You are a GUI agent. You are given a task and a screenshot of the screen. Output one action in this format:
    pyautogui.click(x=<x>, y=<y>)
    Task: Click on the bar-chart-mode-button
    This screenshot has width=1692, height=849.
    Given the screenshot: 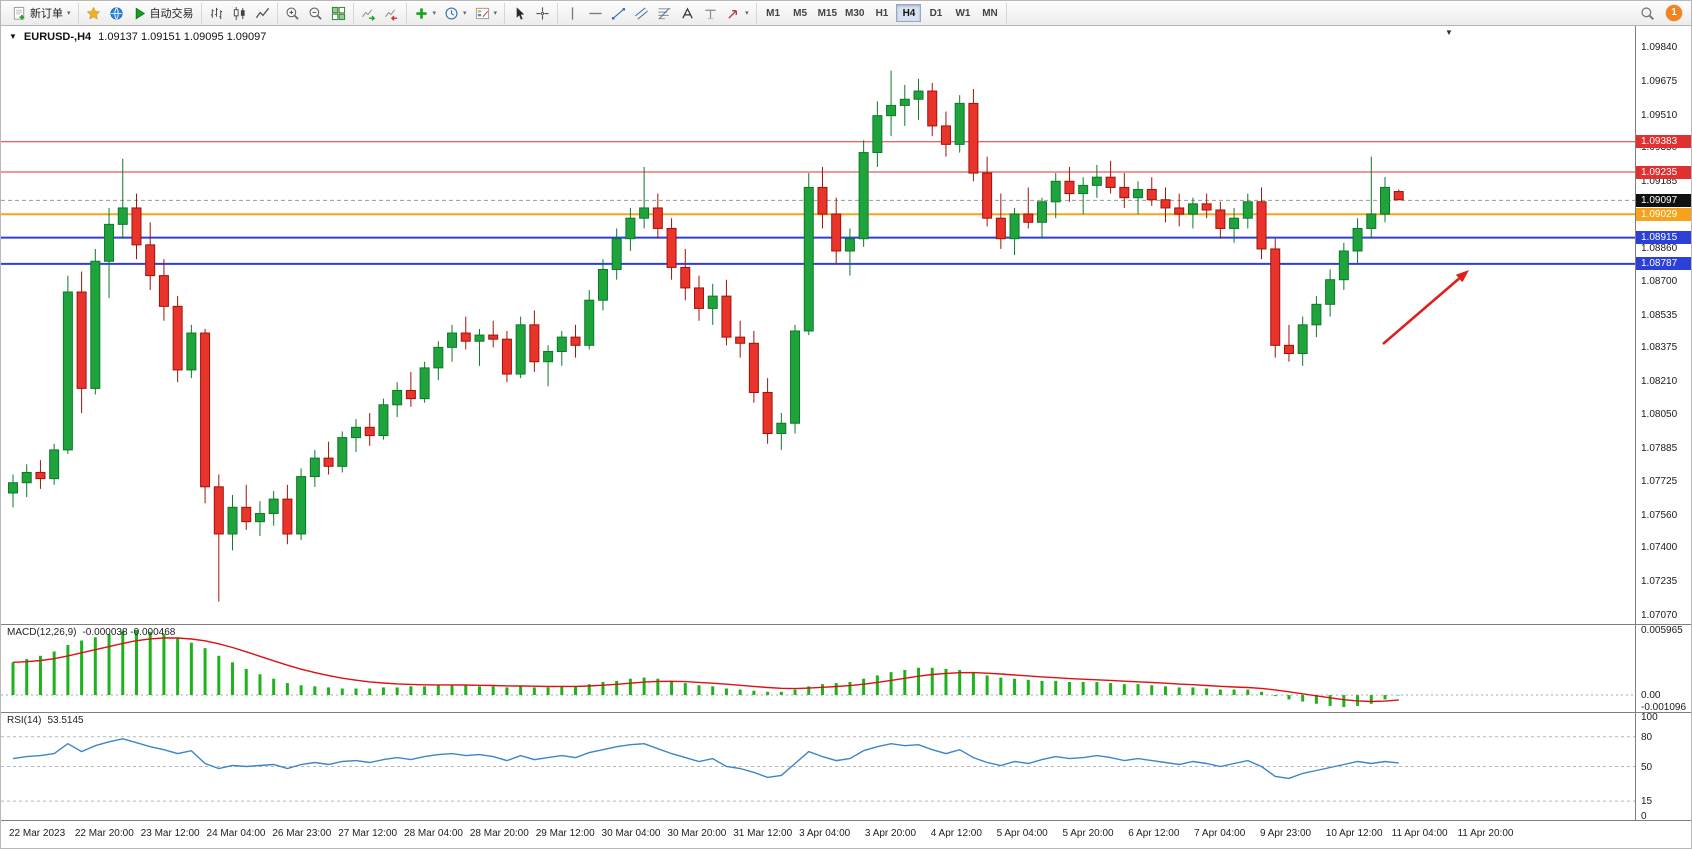 What is the action you would take?
    pyautogui.click(x=216, y=13)
    